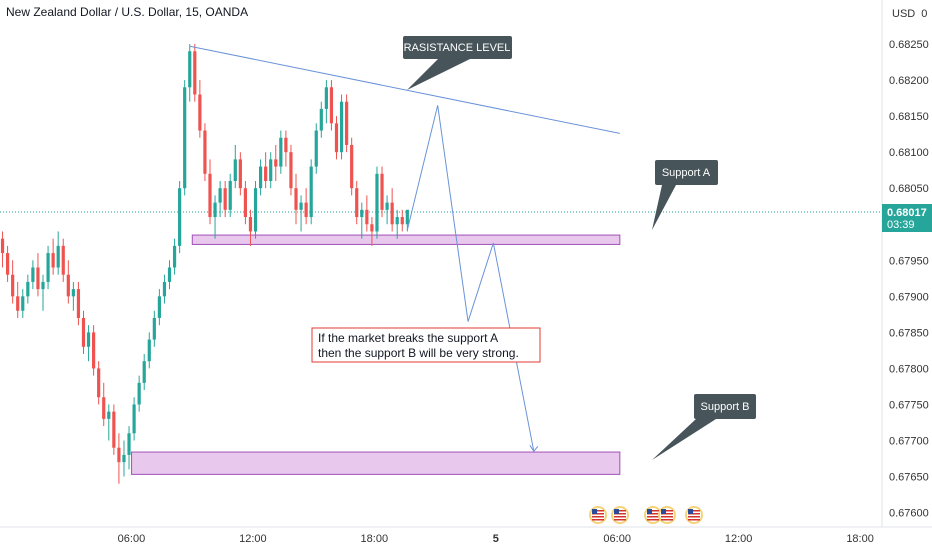 The image size is (932, 550). I want to click on support-b-callout: Support B, so click(704, 427).